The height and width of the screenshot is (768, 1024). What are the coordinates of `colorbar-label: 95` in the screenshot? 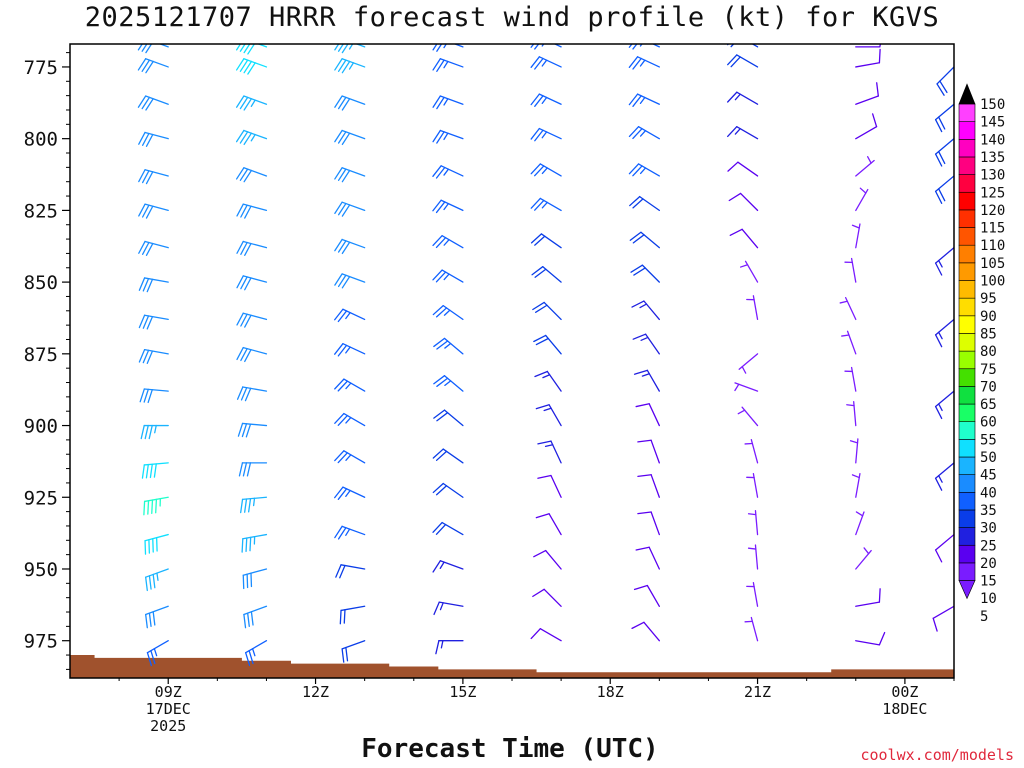 It's located at (988, 299).